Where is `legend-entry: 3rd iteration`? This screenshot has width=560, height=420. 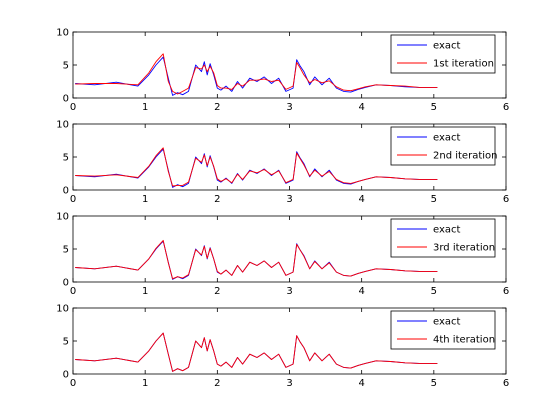
legend-entry: 3rd iteration is located at coordinates (464, 248).